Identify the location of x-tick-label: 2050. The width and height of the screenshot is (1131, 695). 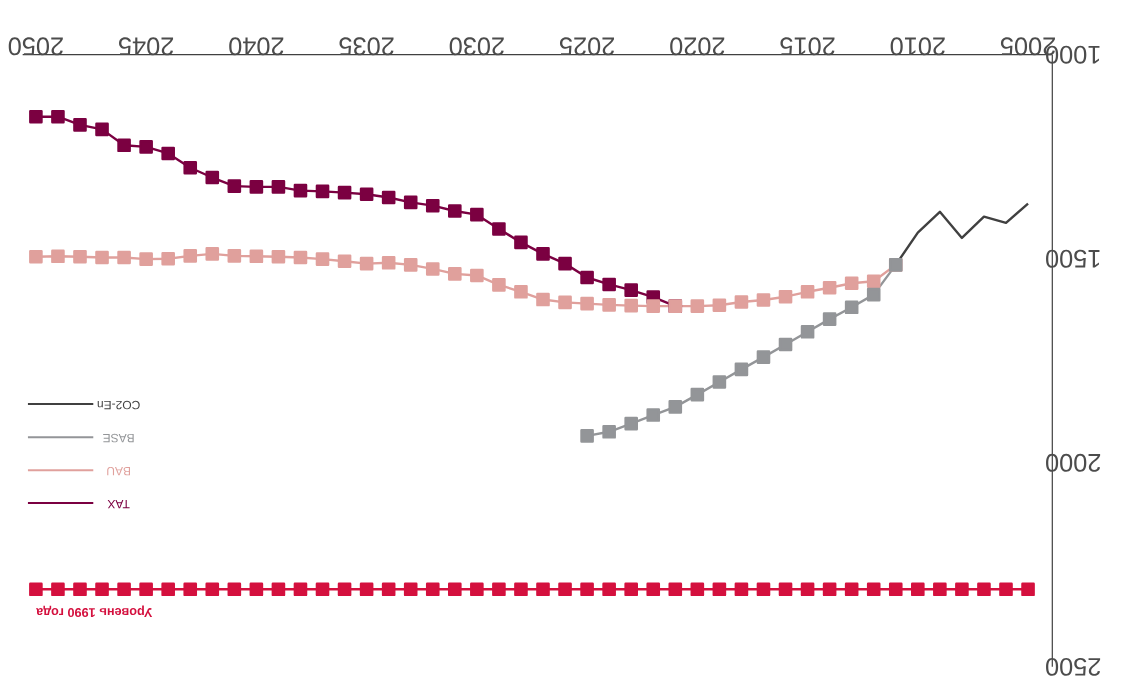
(35, 46).